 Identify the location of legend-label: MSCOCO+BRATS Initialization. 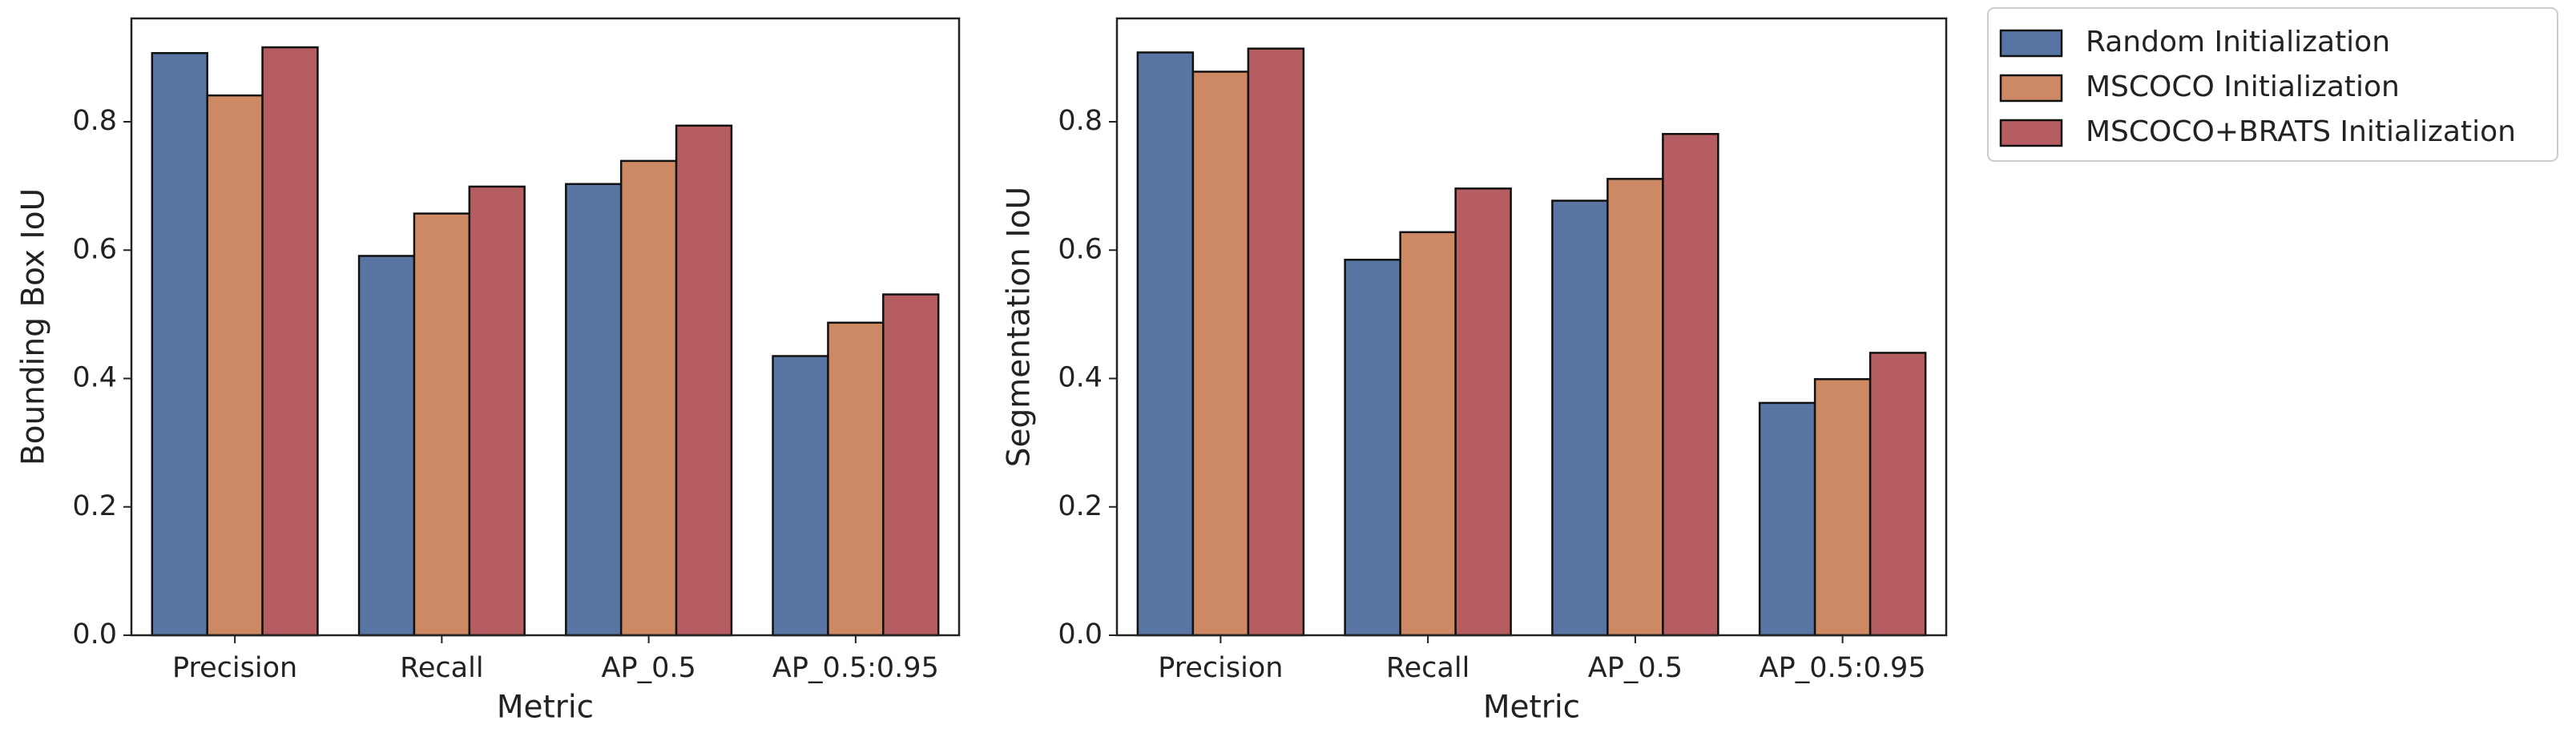
(2301, 131).